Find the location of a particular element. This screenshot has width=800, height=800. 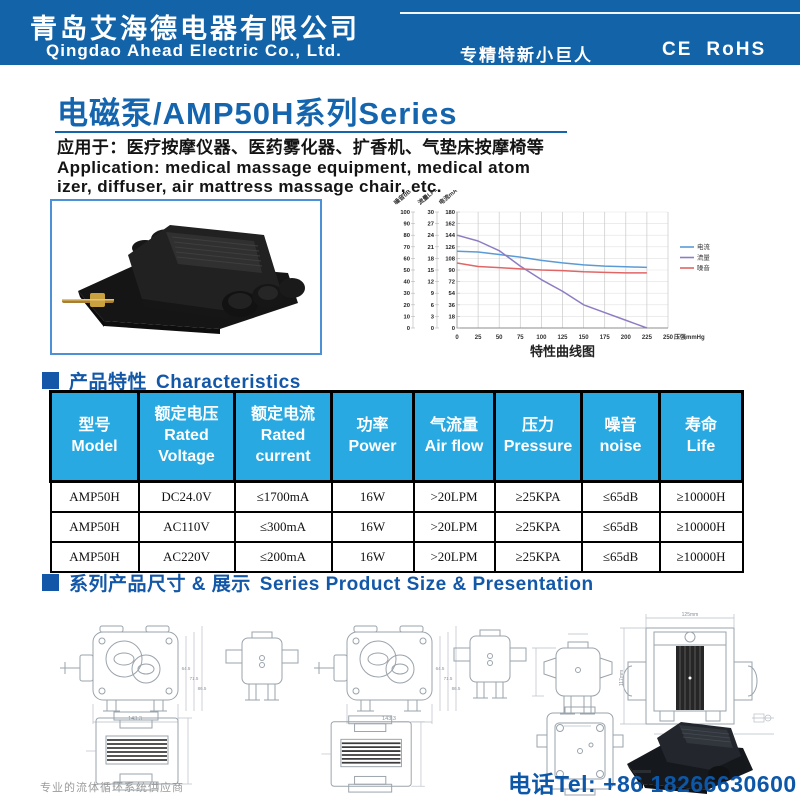

certification-badges: CE RoHS is located at coordinates (721, 50).